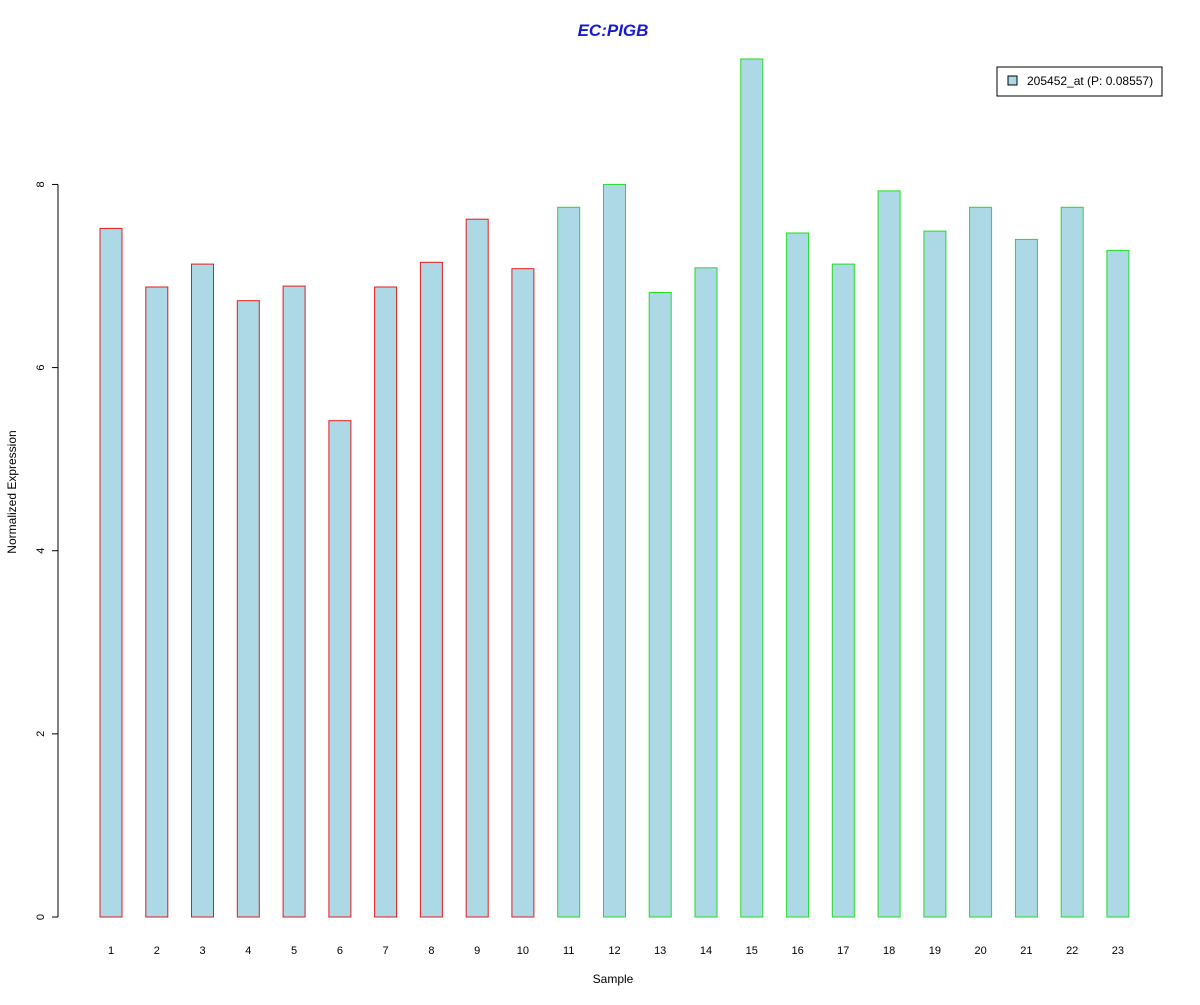 The width and height of the screenshot is (1200, 1005). What do you see at coordinates (935, 951) in the screenshot?
I see `x-tick-label: 19` at bounding box center [935, 951].